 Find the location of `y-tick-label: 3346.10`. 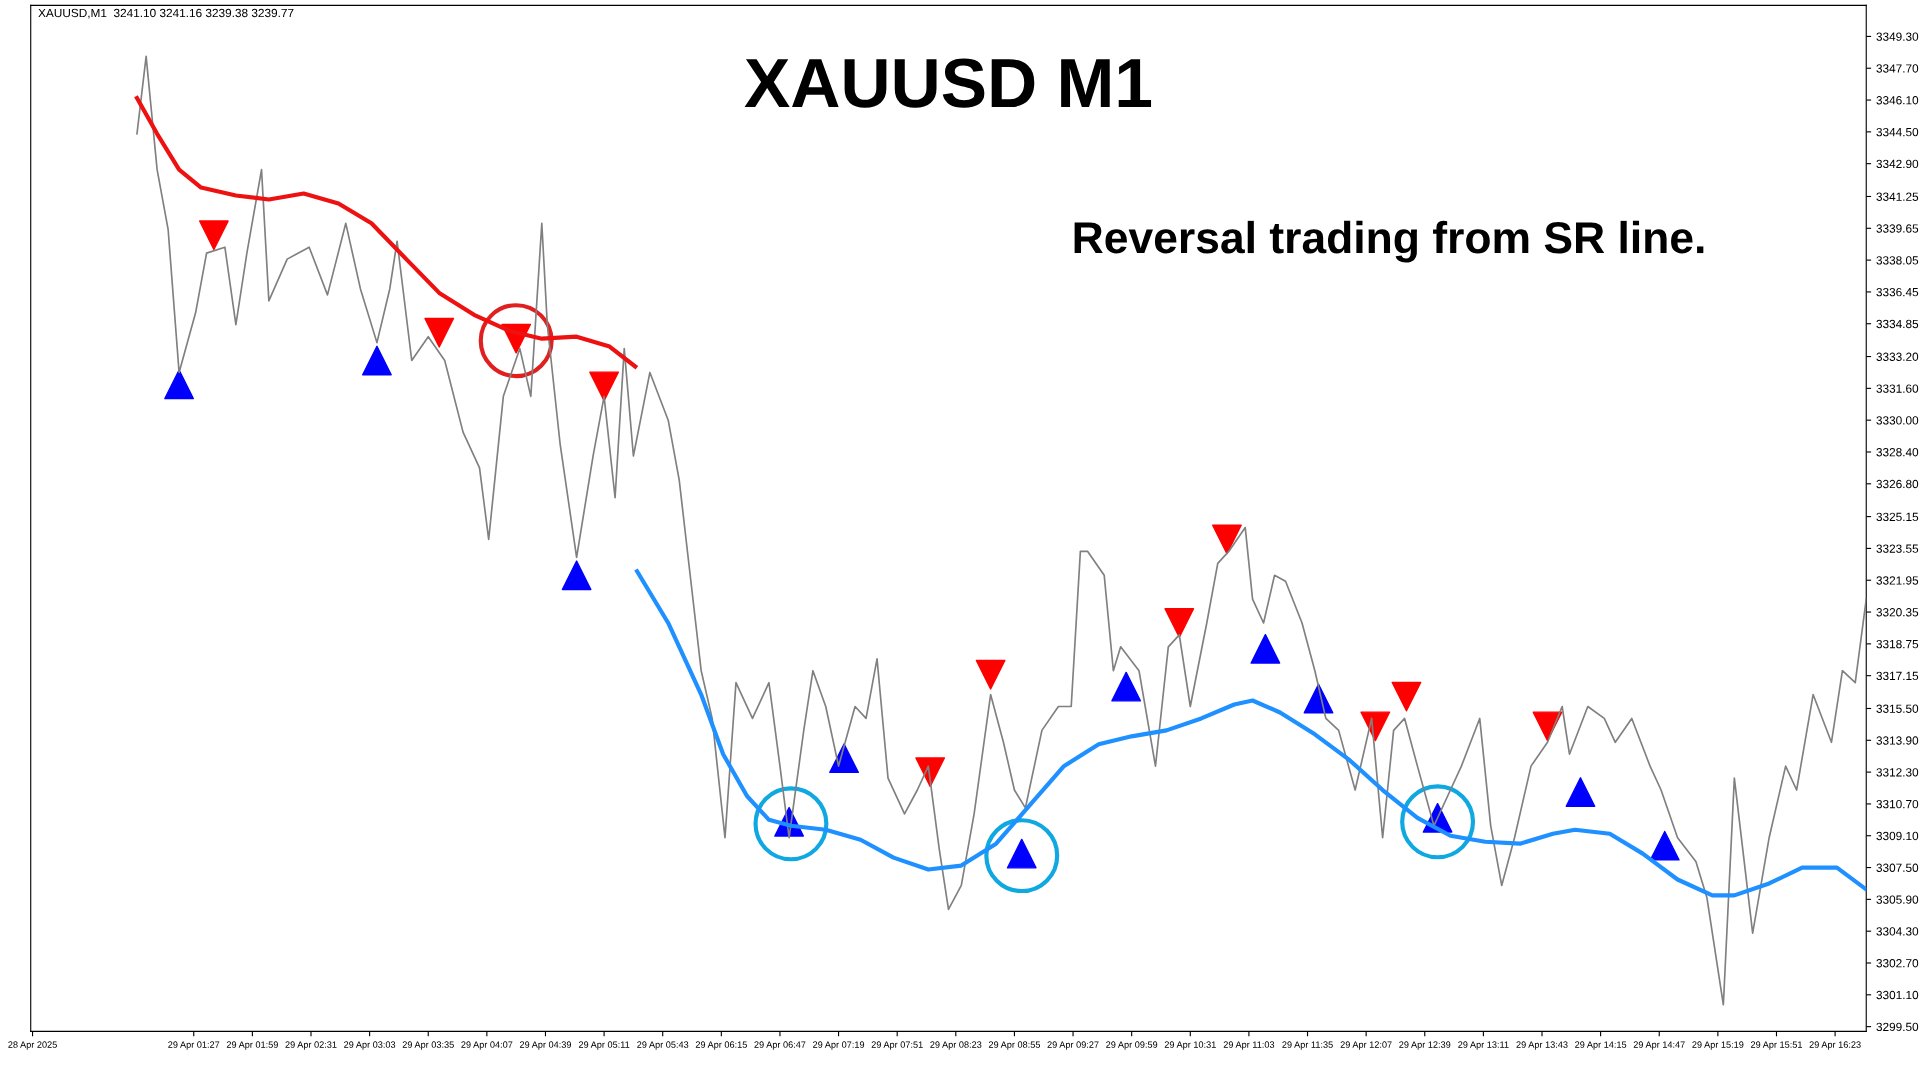

y-tick-label: 3346.10 is located at coordinates (1897, 100).